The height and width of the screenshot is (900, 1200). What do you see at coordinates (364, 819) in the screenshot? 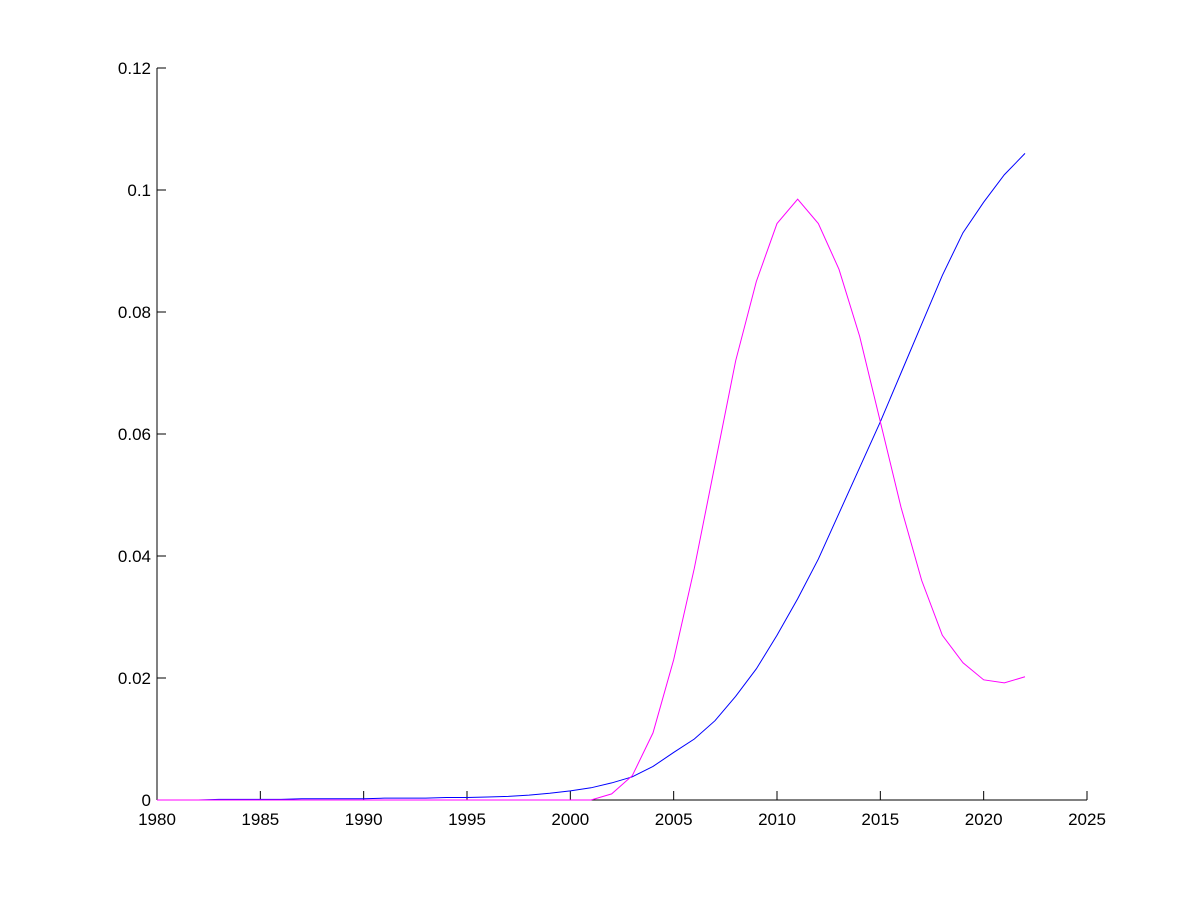
I see `x-tick-label: 1990` at bounding box center [364, 819].